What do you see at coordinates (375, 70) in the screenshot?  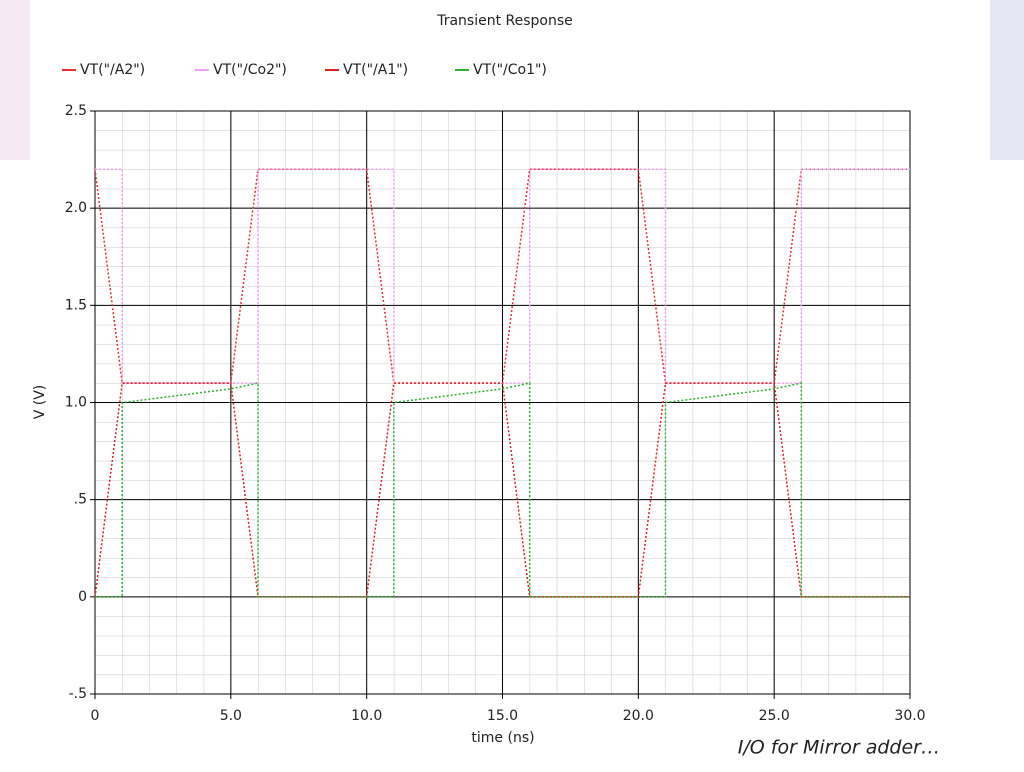 I see `legend-label: VT("/A1")` at bounding box center [375, 70].